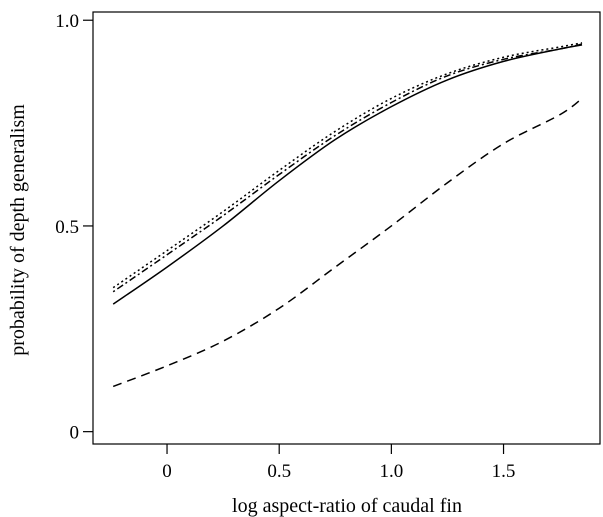  What do you see at coordinates (67, 227) in the screenshot?
I see `y-tick-label: 0.5` at bounding box center [67, 227].